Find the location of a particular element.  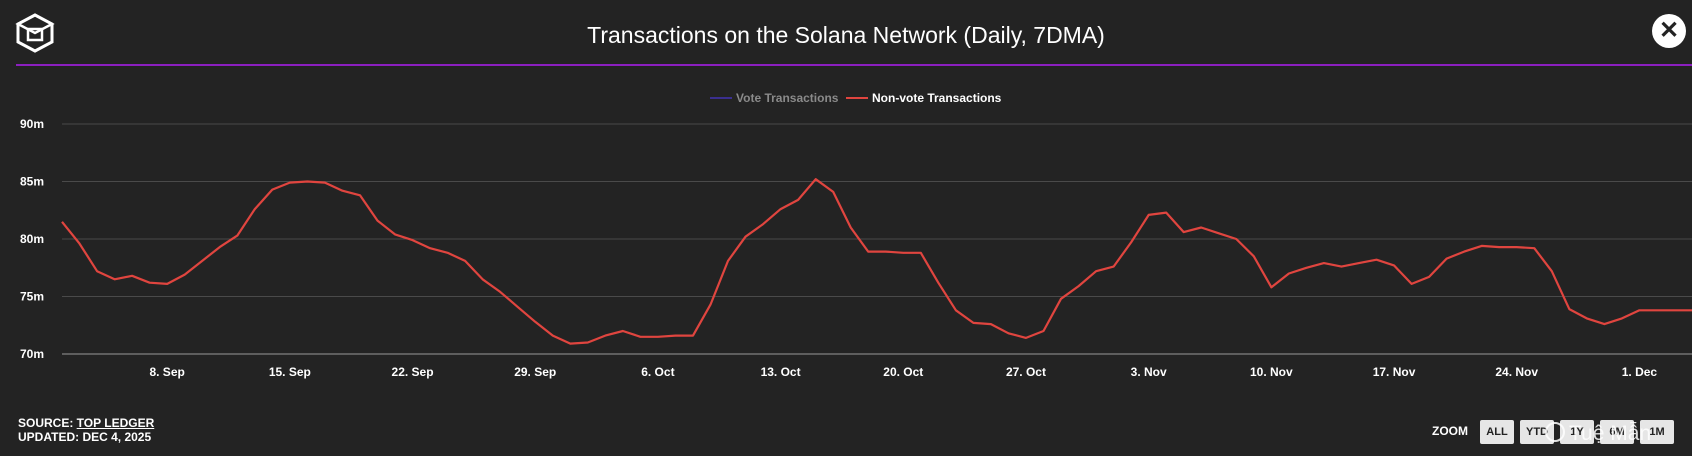

y-tick-label: 70m is located at coordinates (32, 354).